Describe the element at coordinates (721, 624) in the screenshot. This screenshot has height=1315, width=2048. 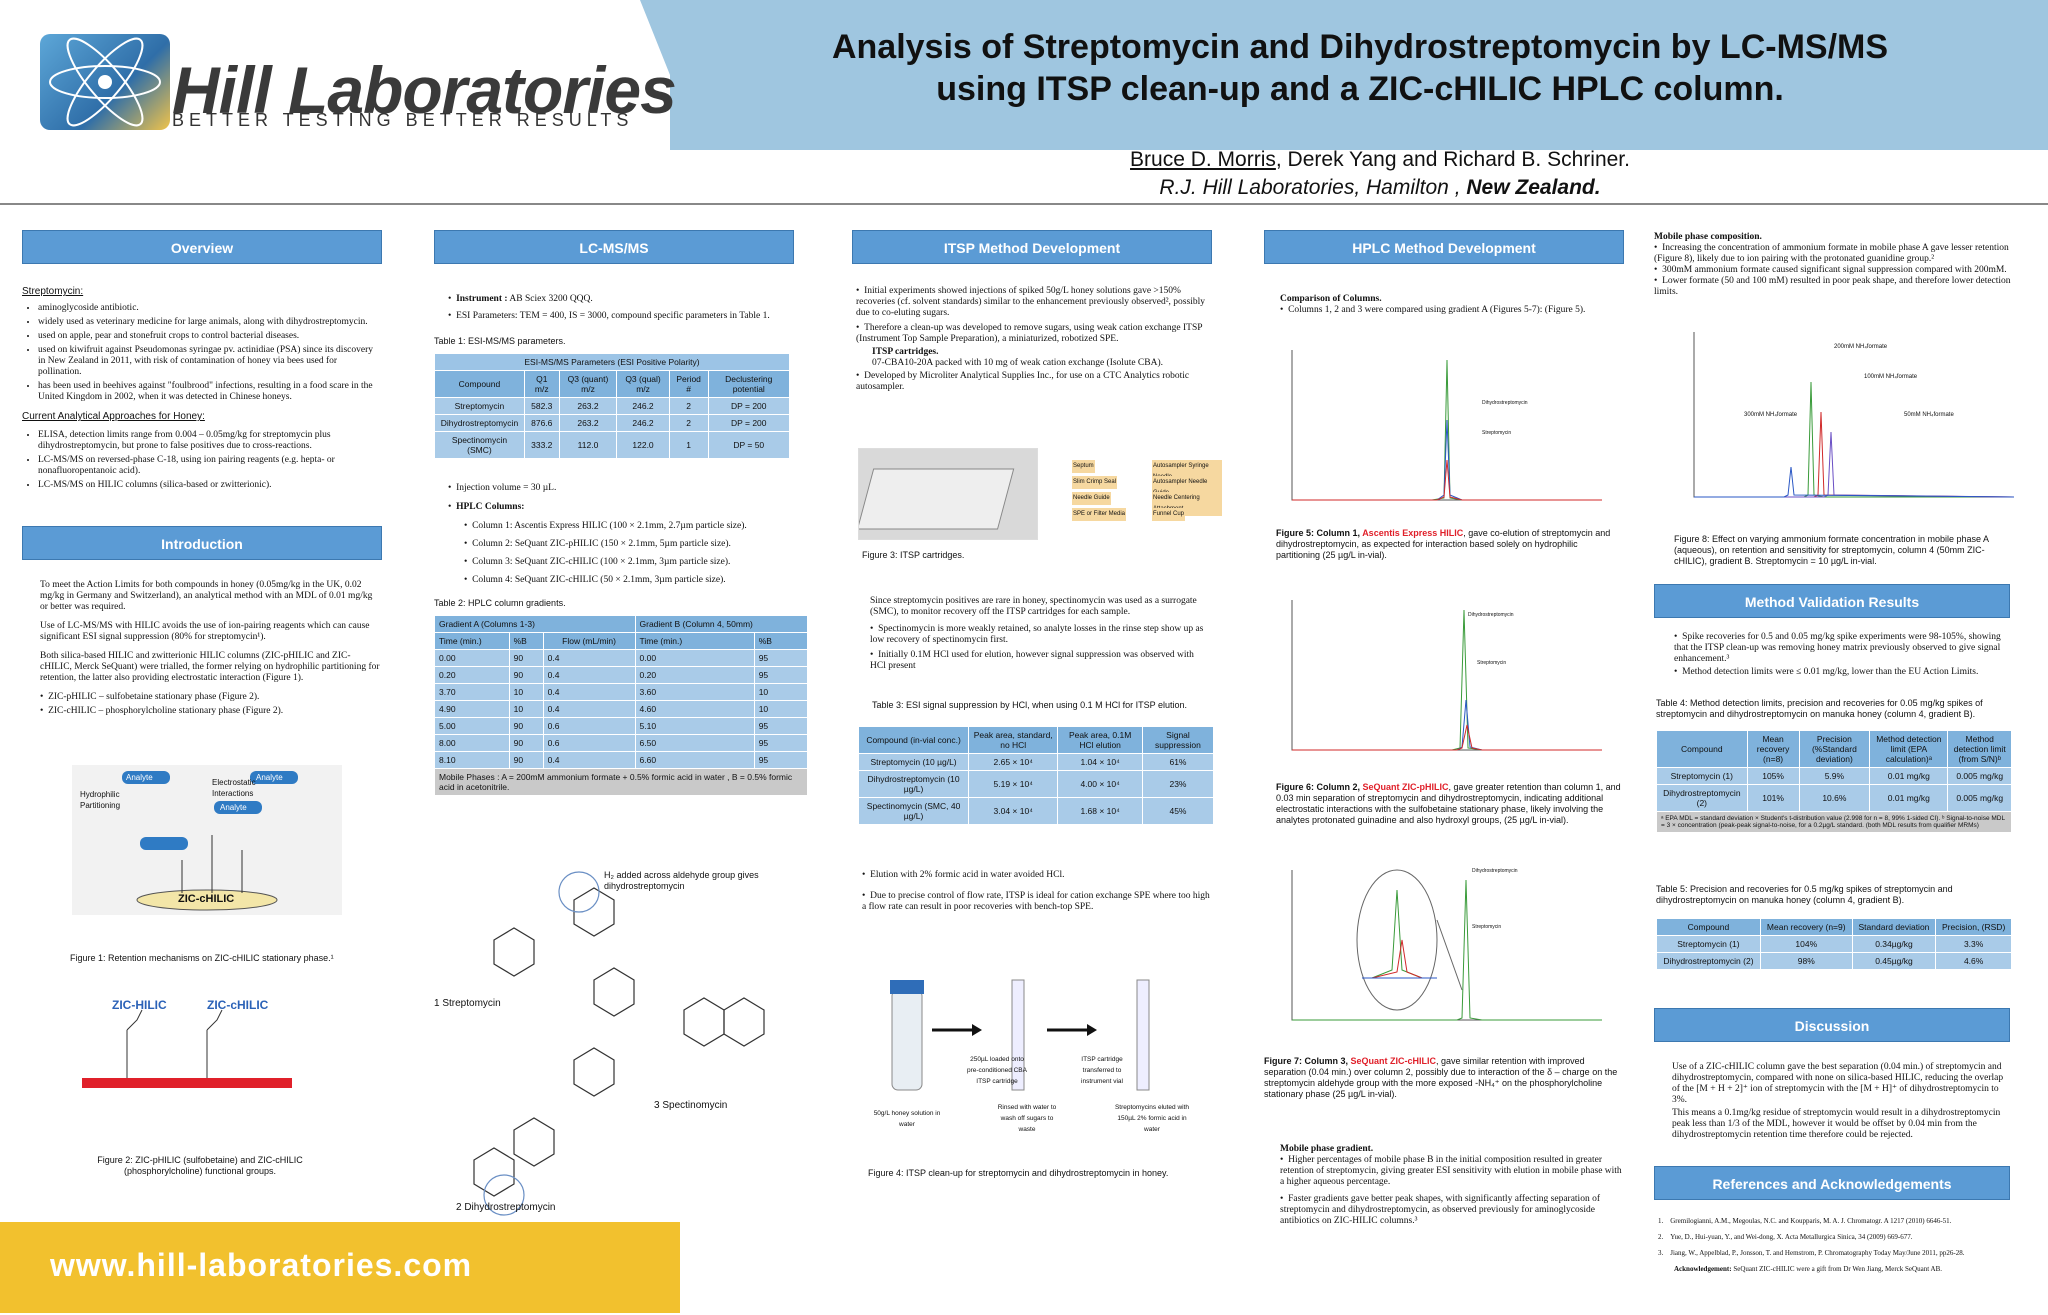
I see `gradient-b-header: Gradient B (Column 4, 50mm)` at that location.